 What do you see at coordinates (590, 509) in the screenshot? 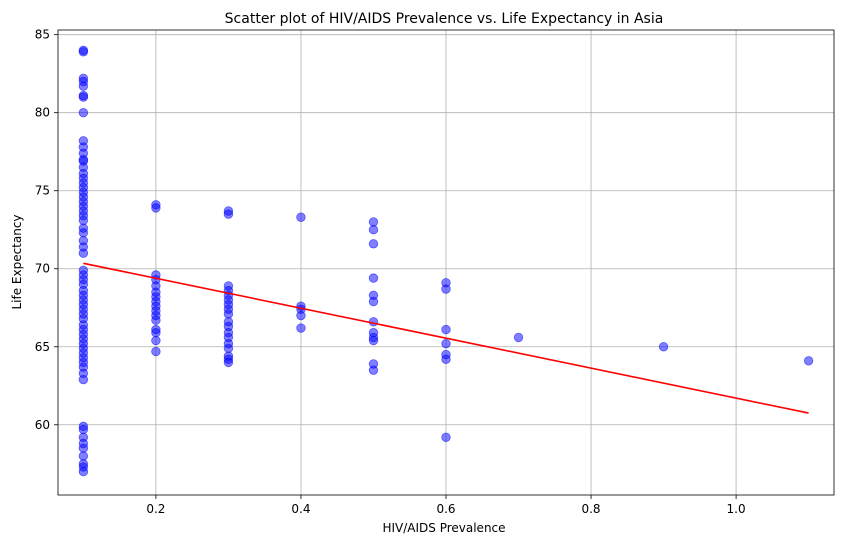
I see `x-tick-label: 0.8` at bounding box center [590, 509].